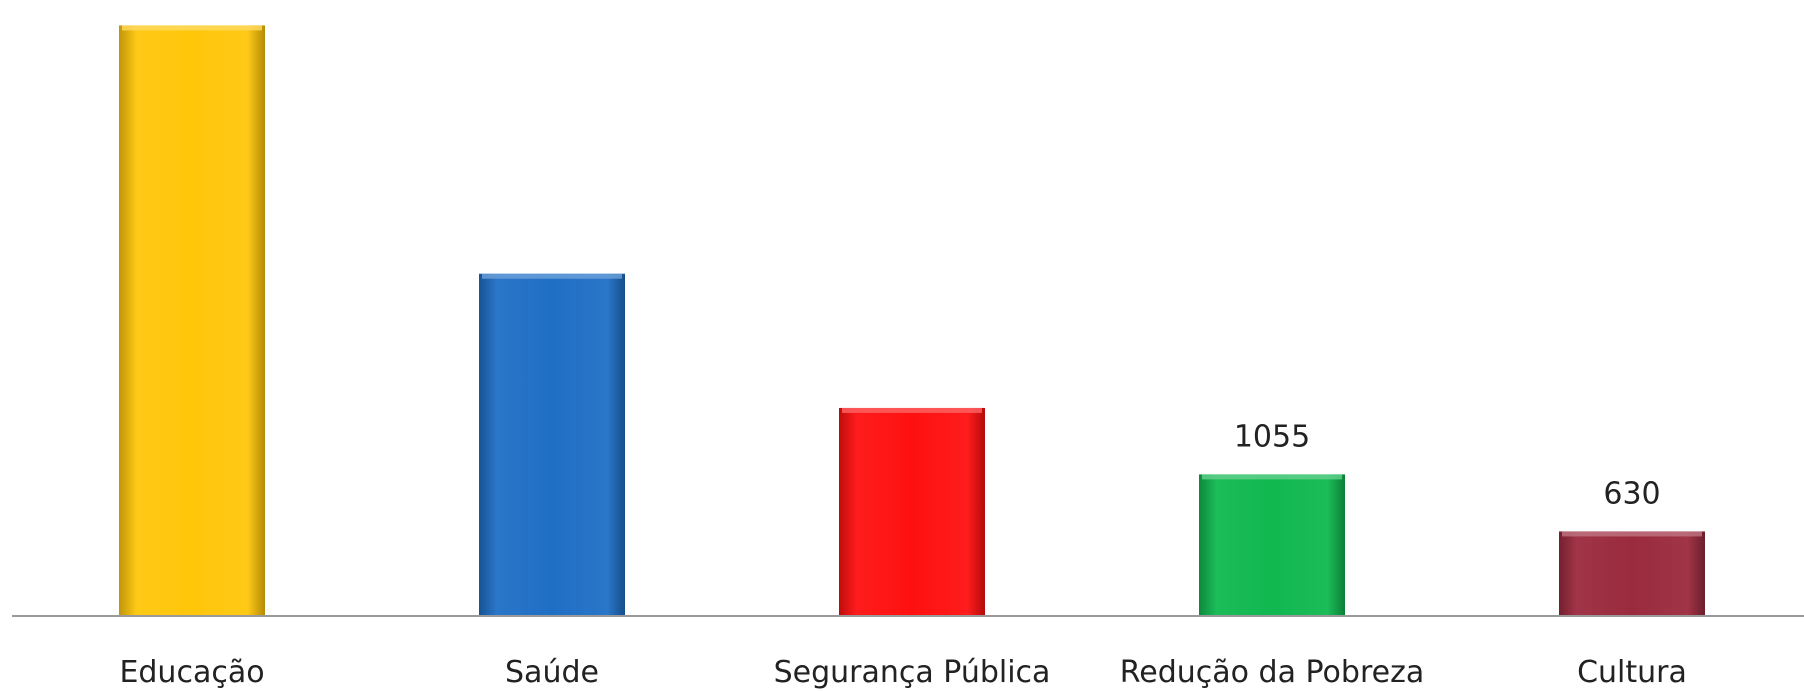 This screenshot has height=691, width=1804. Describe the element at coordinates (552, 444) in the screenshot. I see `bar-saude` at that location.